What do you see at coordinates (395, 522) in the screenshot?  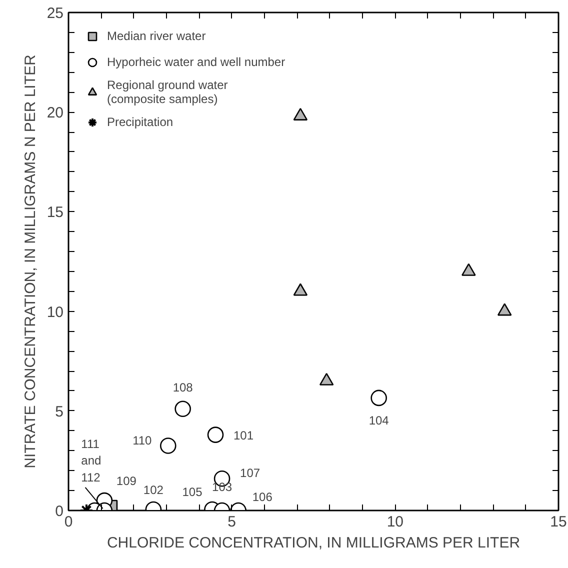 I see `x-tick-label: 10` at bounding box center [395, 522].